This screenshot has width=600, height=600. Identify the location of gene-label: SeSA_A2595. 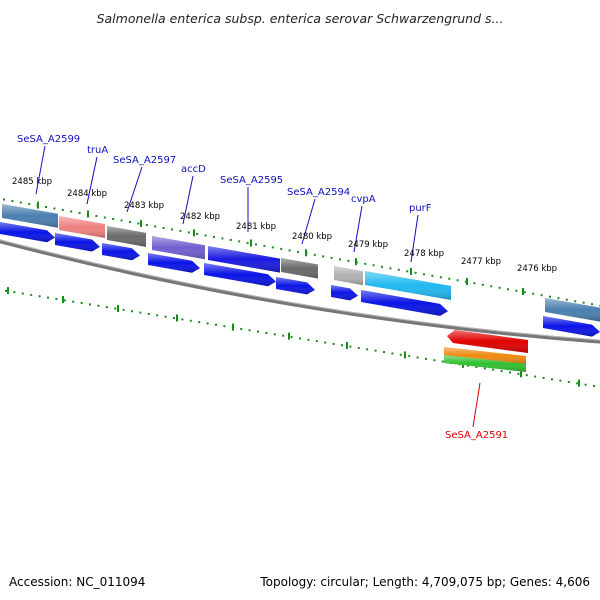
(251, 180).